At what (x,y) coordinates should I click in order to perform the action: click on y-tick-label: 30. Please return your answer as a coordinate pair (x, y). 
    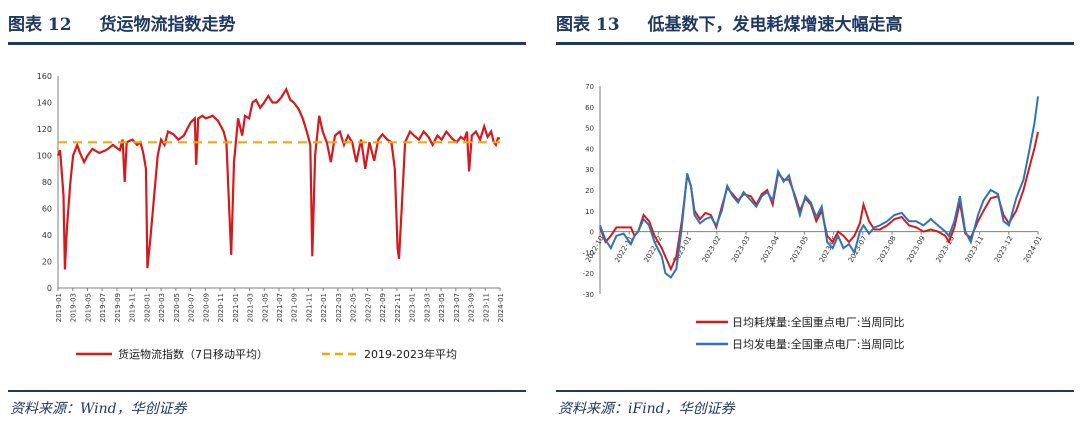
    Looking at the image, I should click on (589, 170).